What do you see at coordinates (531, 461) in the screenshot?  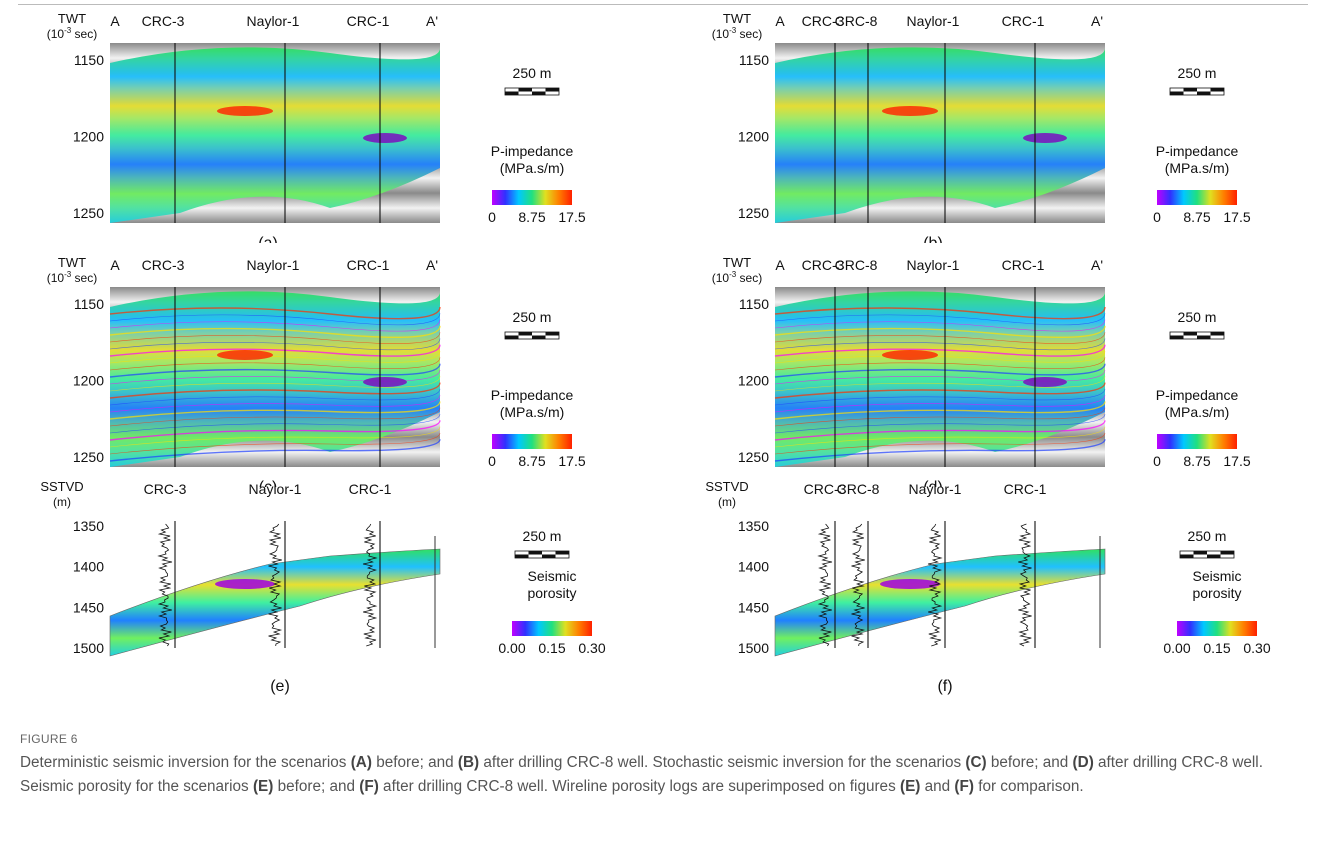 I see `colorbar-tick: 8.75` at bounding box center [531, 461].